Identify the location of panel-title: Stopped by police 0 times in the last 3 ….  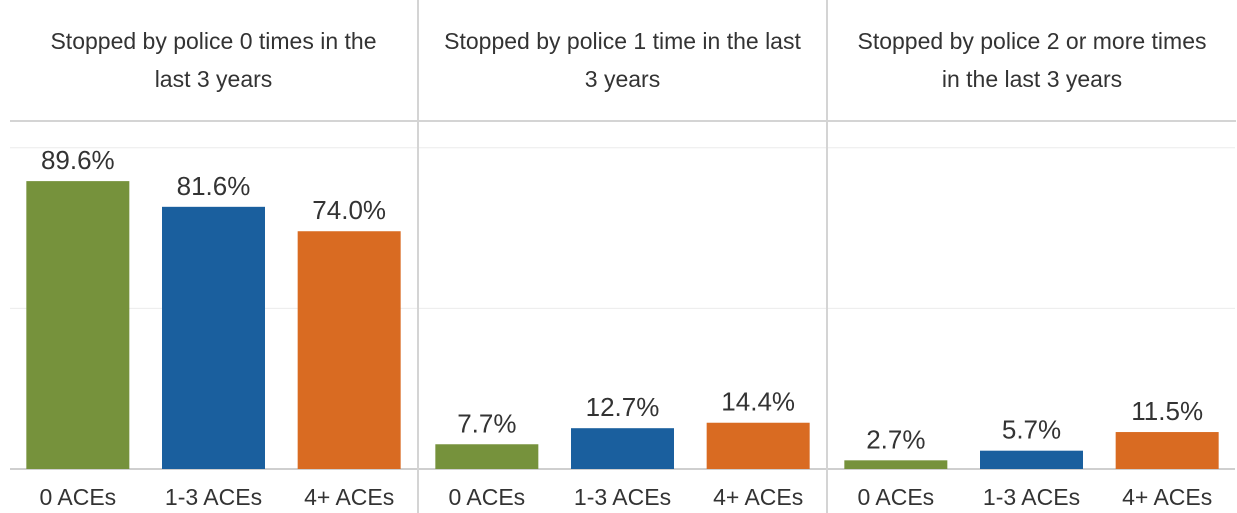
(213, 60).